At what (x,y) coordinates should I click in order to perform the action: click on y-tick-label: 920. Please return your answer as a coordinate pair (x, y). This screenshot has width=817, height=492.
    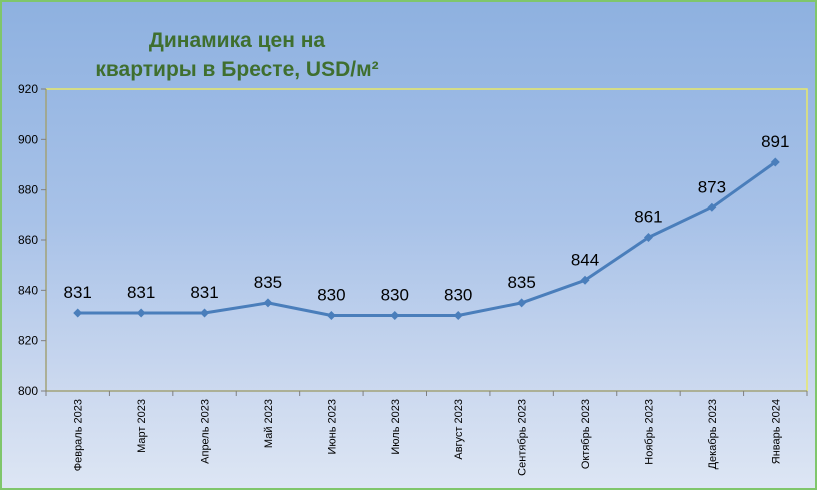
    Looking at the image, I should click on (28, 89).